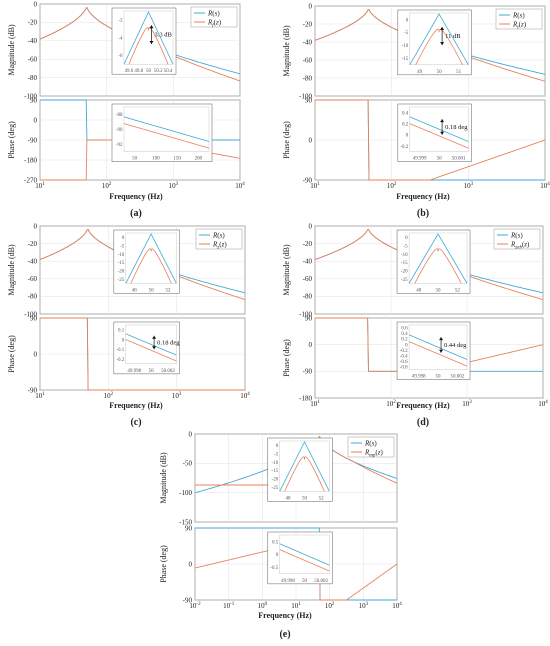  I want to click on inset-xtick: 50.4, so click(168, 71).